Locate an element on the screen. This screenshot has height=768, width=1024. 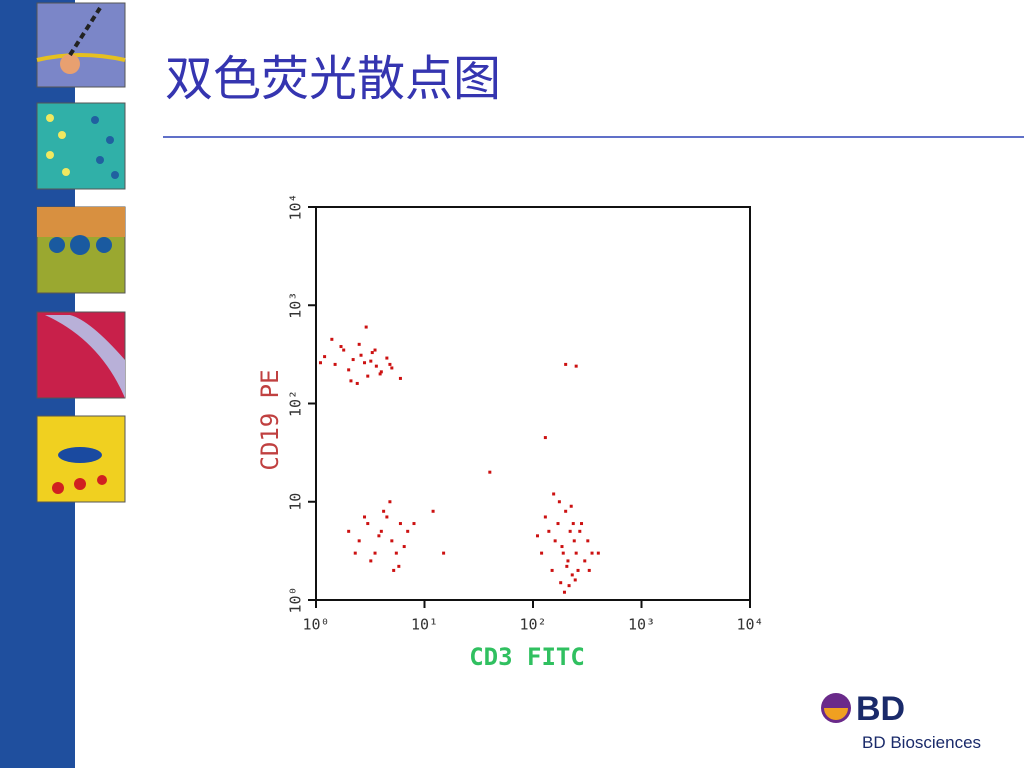
y-tick-label: 10² is located at coordinates (296, 403).